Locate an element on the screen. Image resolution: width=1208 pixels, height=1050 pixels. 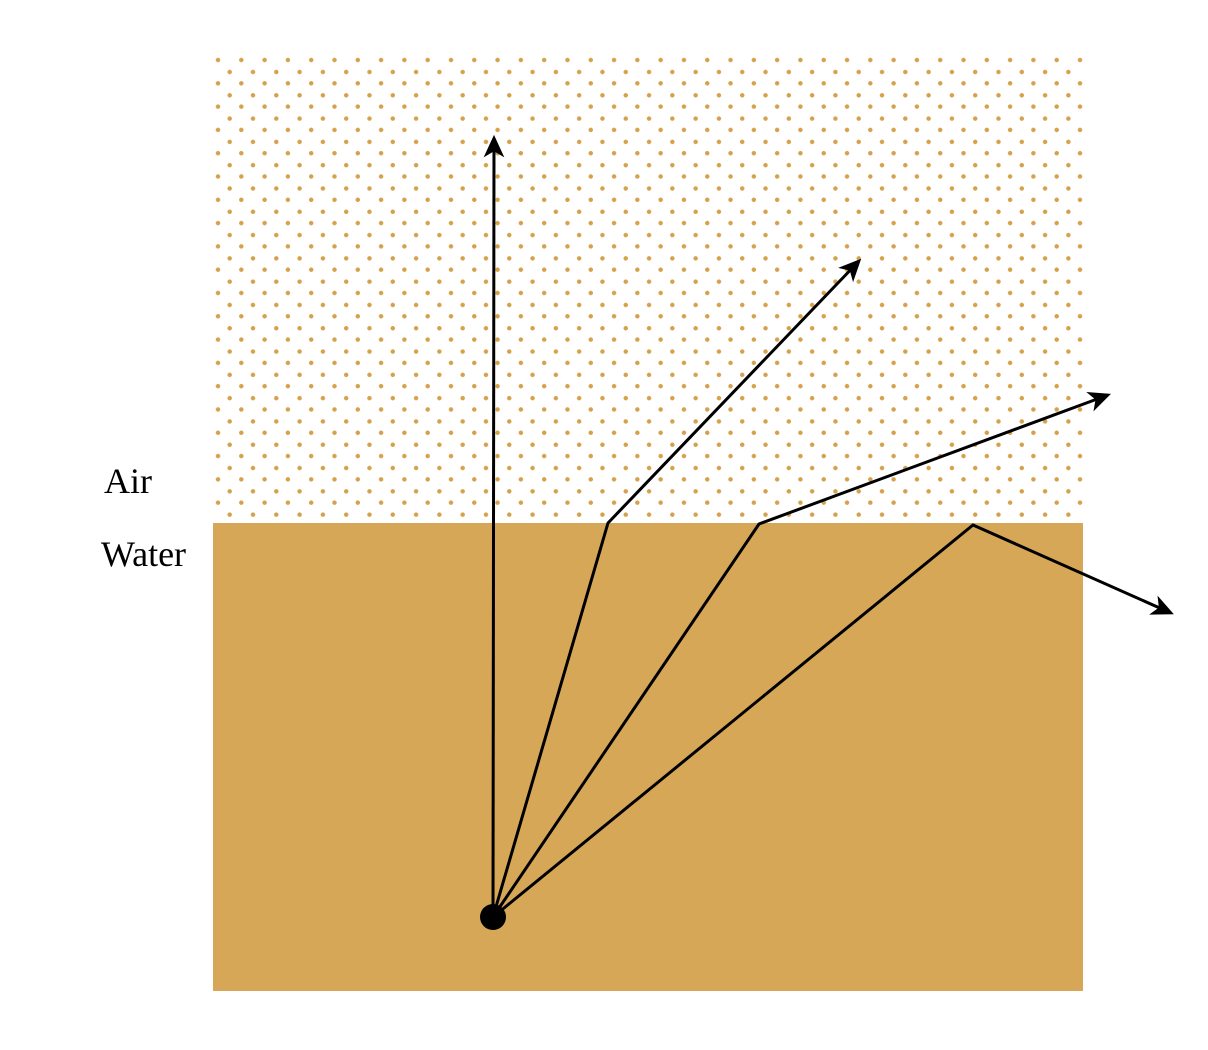
water-label: Water is located at coordinates (144, 554).